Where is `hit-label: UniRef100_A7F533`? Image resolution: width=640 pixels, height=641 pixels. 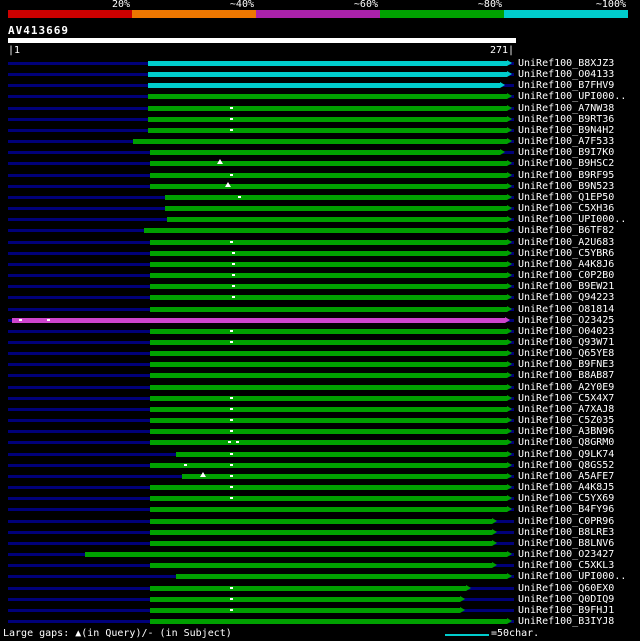
hit-label: UniRef100_A7F533 is located at coordinates (566, 142).